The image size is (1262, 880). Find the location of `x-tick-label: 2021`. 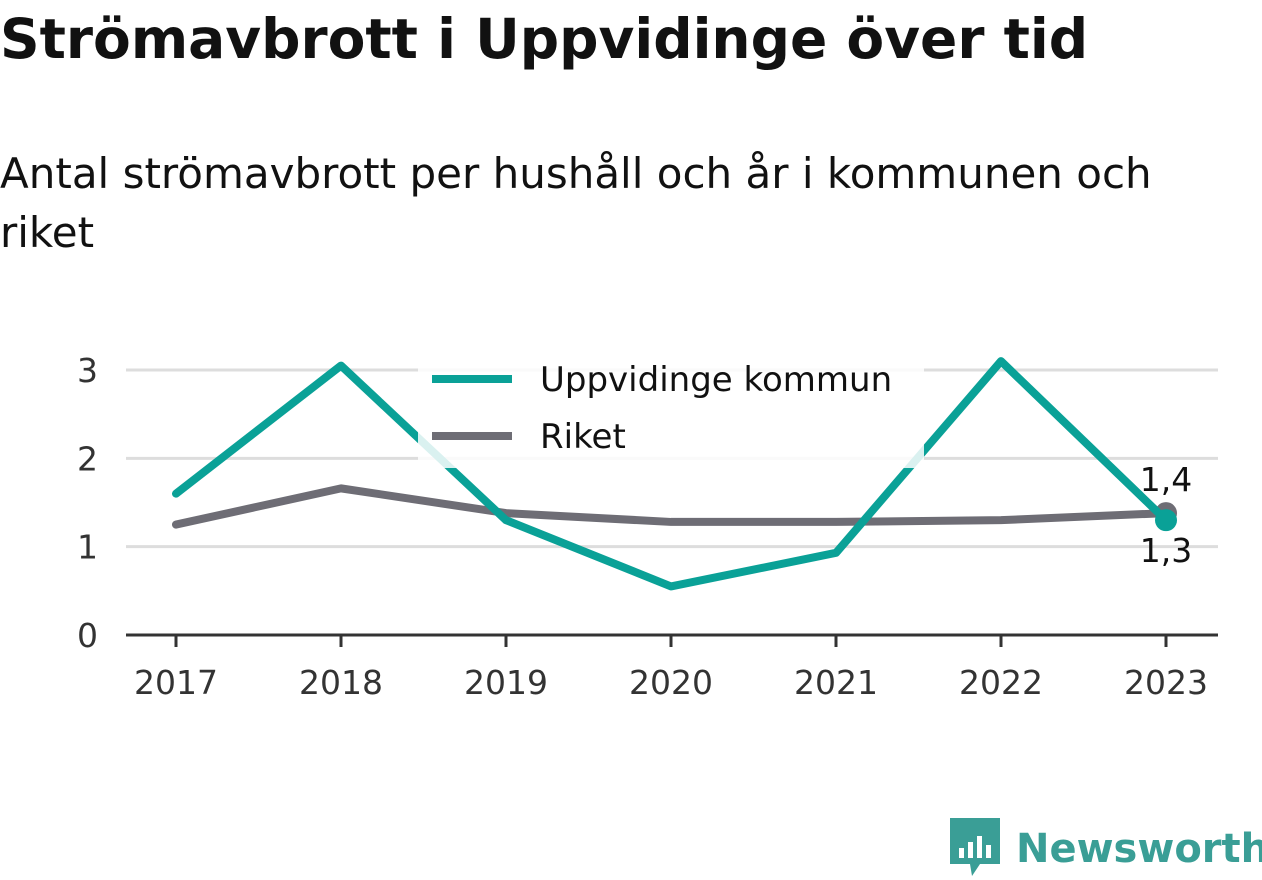

x-tick-label: 2021 is located at coordinates (836, 682).